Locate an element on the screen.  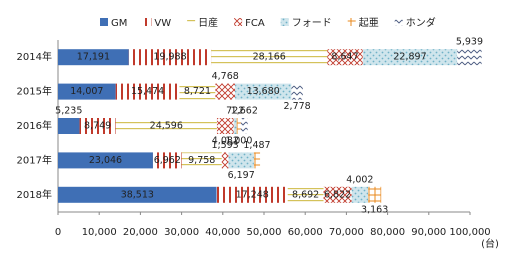
legend-label: フォード is located at coordinates (312, 23).